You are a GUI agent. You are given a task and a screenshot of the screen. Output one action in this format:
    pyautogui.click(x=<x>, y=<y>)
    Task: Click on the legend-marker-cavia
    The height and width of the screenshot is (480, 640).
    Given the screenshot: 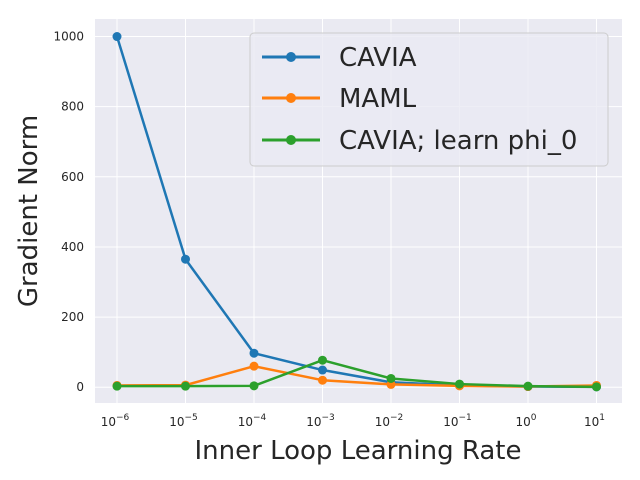 What is the action you would take?
    pyautogui.click(x=291, y=57)
    